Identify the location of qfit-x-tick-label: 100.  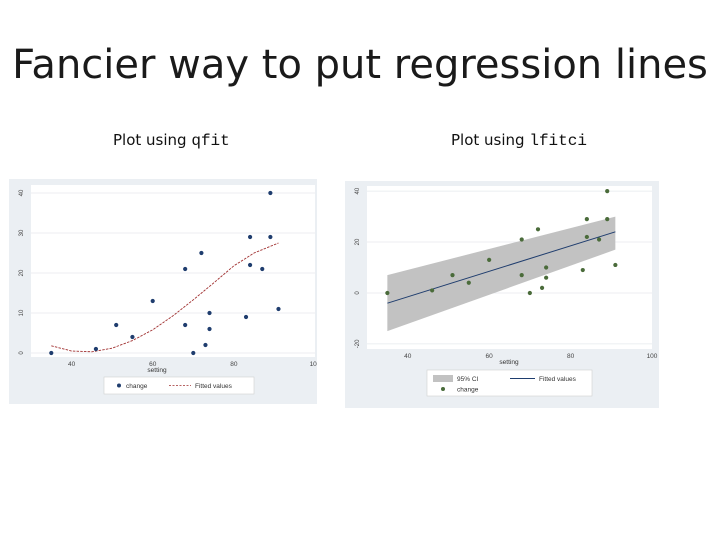
(313, 364).